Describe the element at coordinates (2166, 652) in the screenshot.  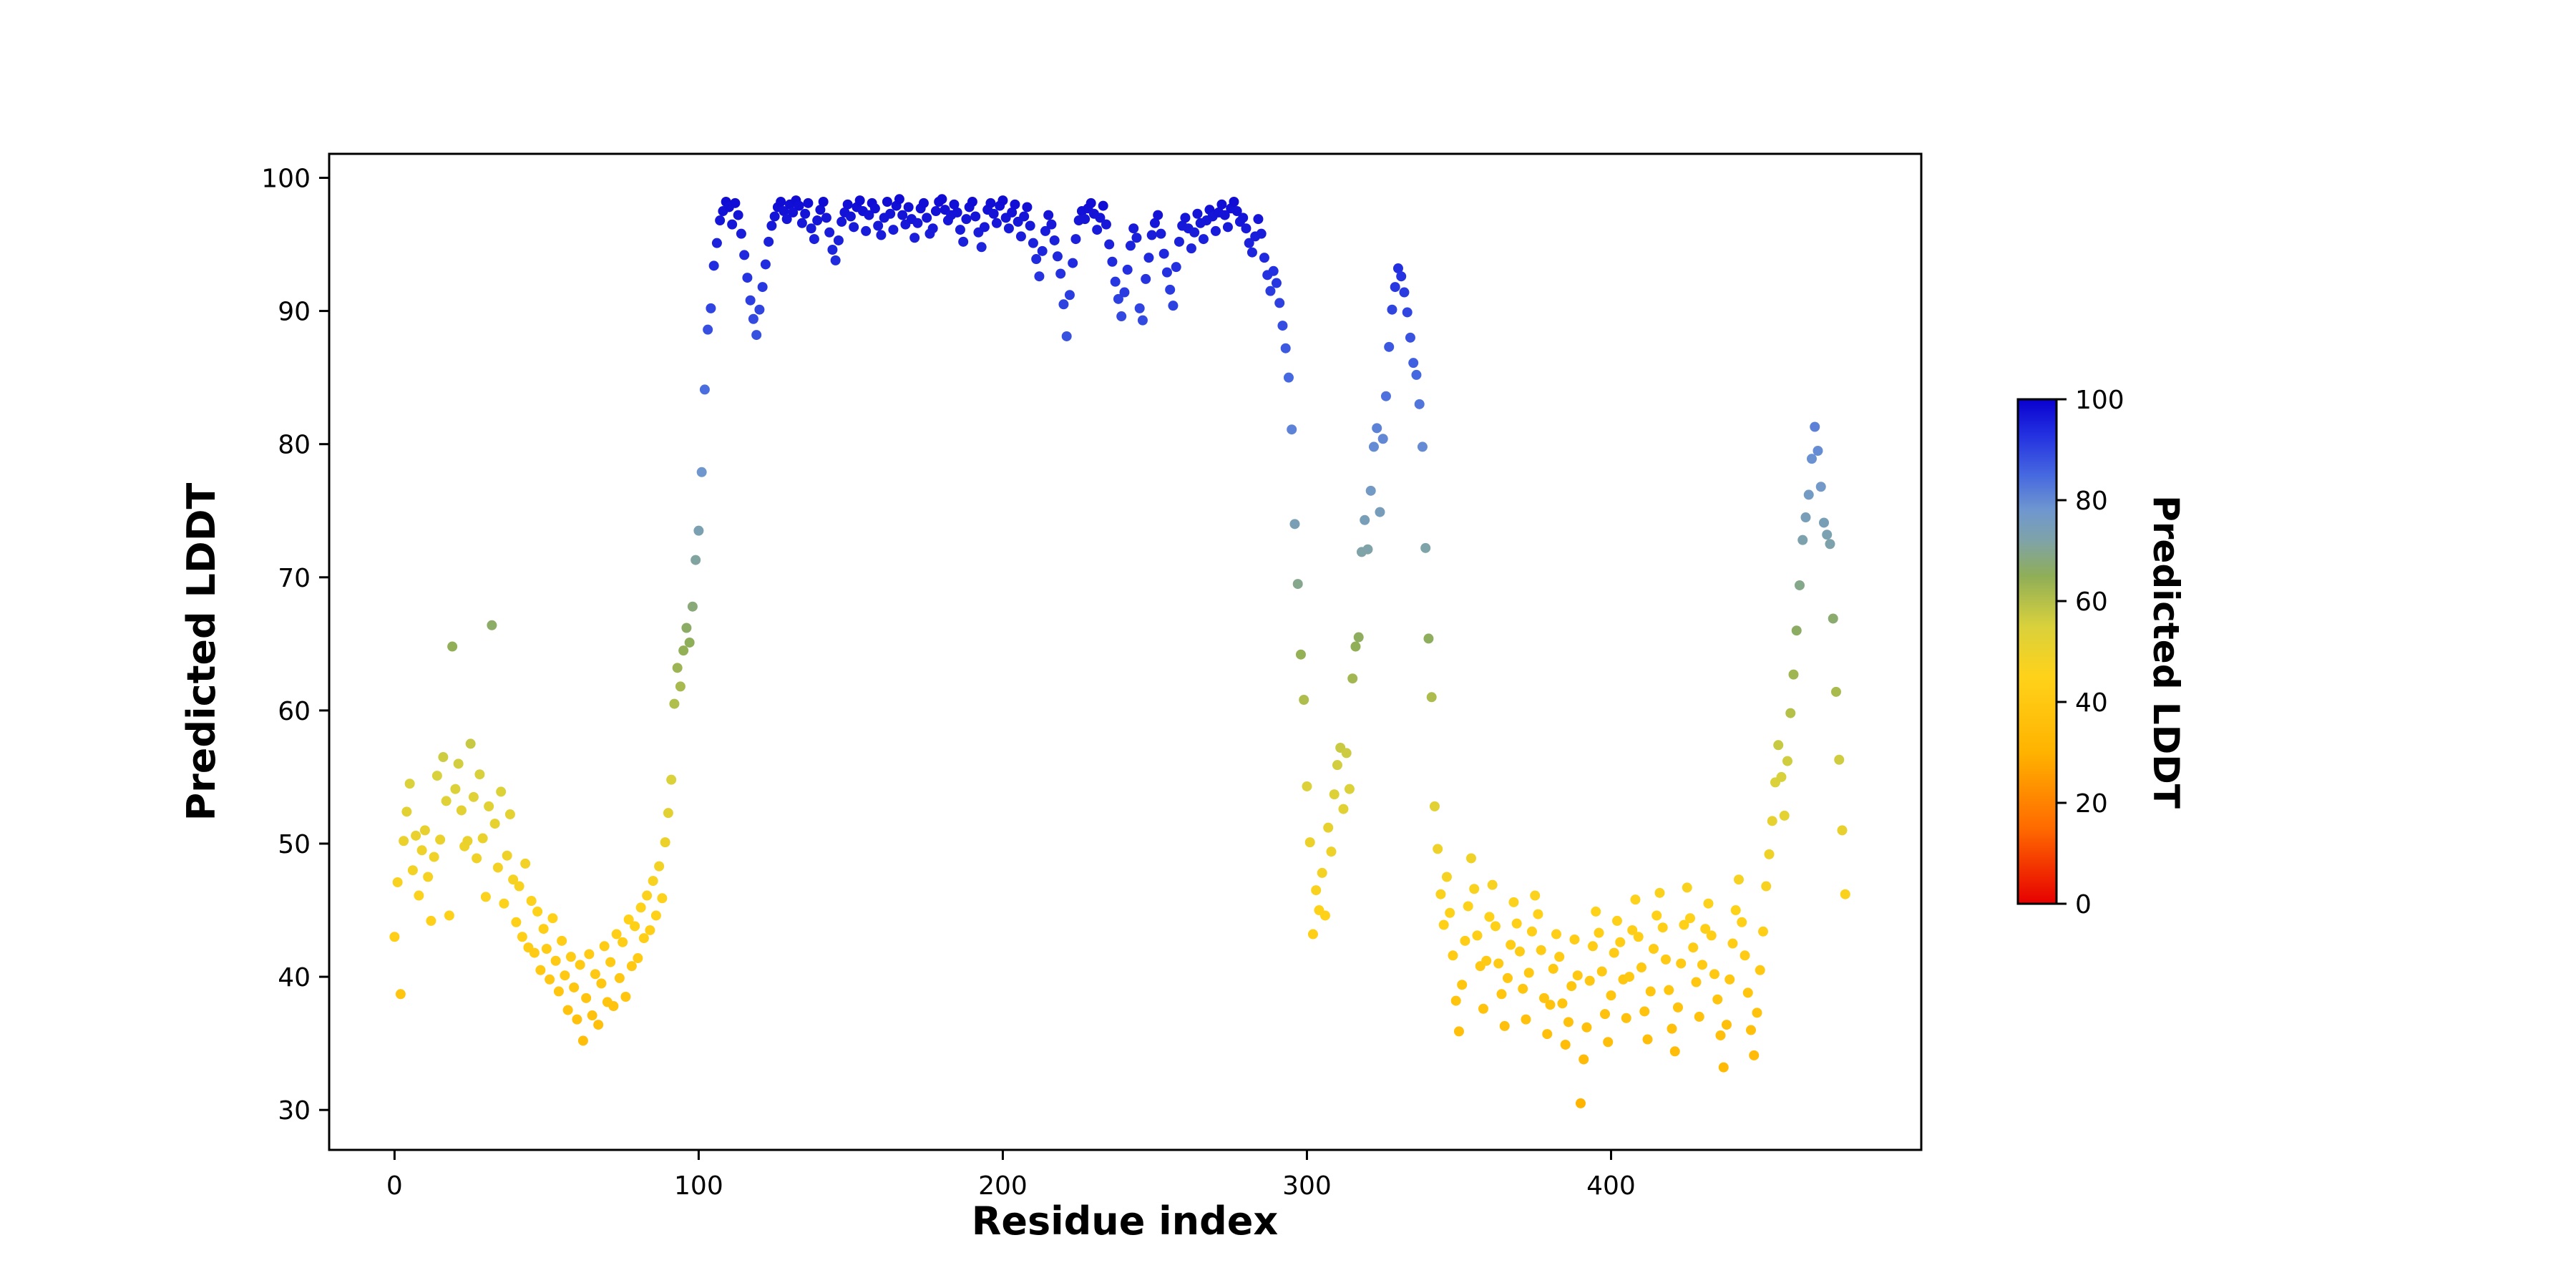
I see `colorbar-axis-label: Predicted LDDT` at that location.